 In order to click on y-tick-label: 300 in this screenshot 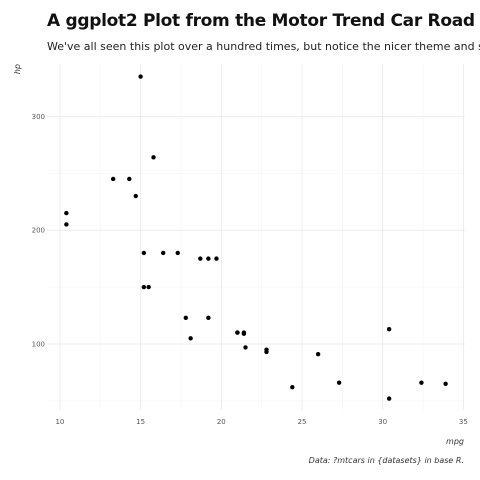, I will do `click(38, 117)`.